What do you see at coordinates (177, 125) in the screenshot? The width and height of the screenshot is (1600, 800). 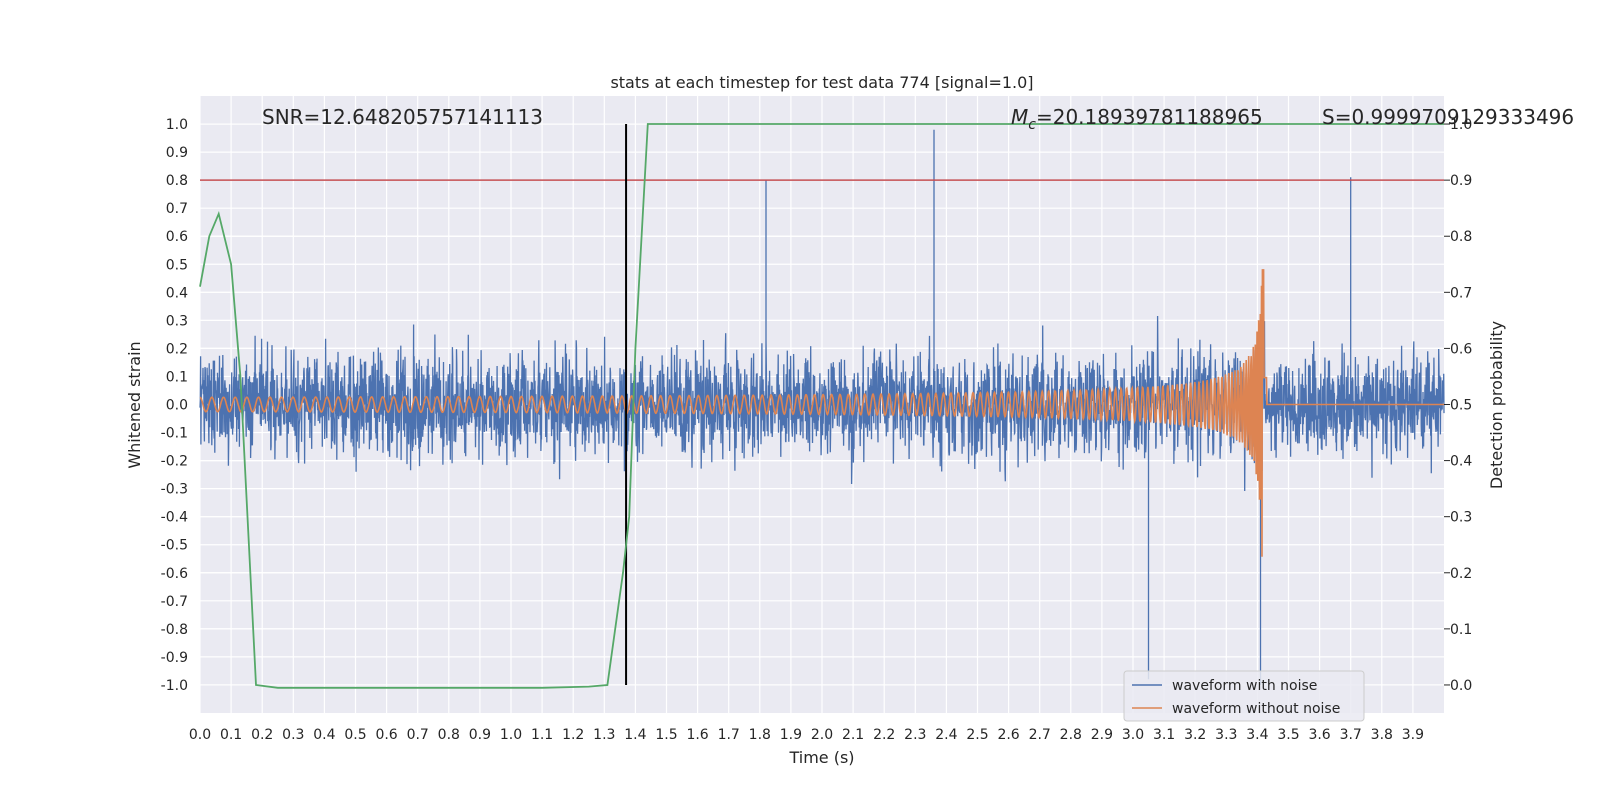 I see `y-tick-label: 1.0` at bounding box center [177, 125].